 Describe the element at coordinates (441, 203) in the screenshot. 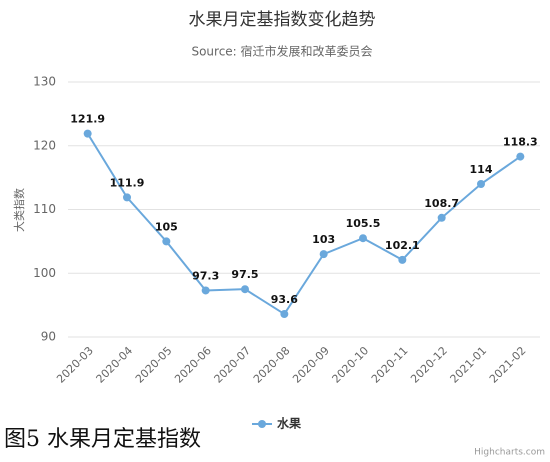

I see `data-label: 108.7` at that location.